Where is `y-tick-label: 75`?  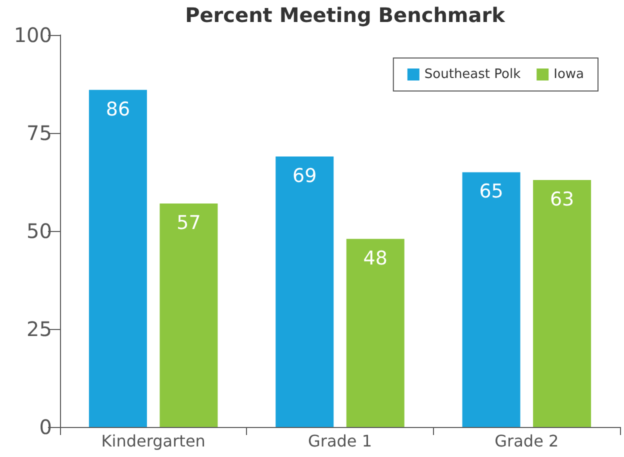 y-tick-label: 75 is located at coordinates (39, 133).